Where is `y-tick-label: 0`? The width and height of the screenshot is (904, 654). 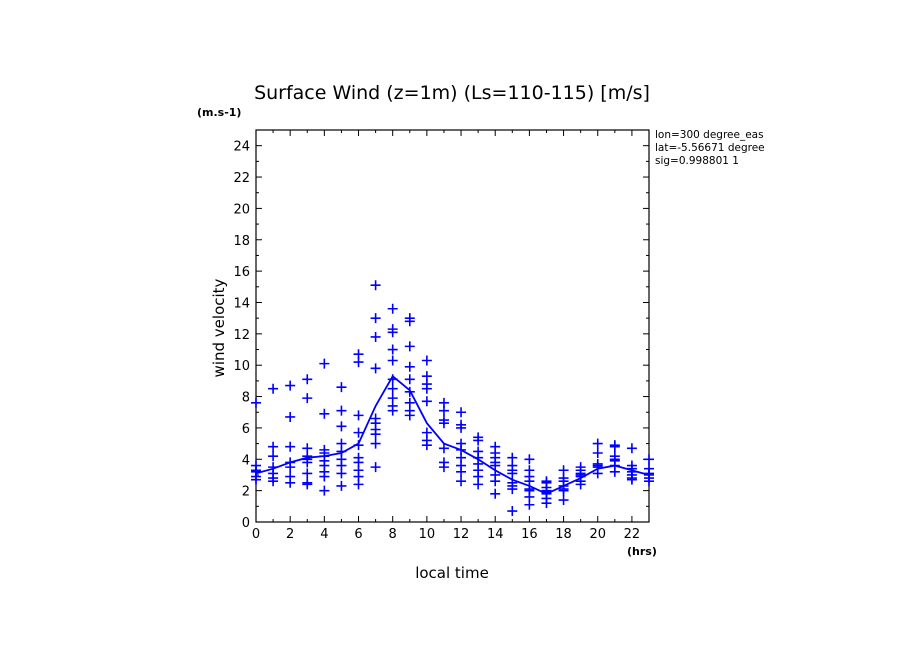 y-tick-label: 0 is located at coordinates (246, 523).